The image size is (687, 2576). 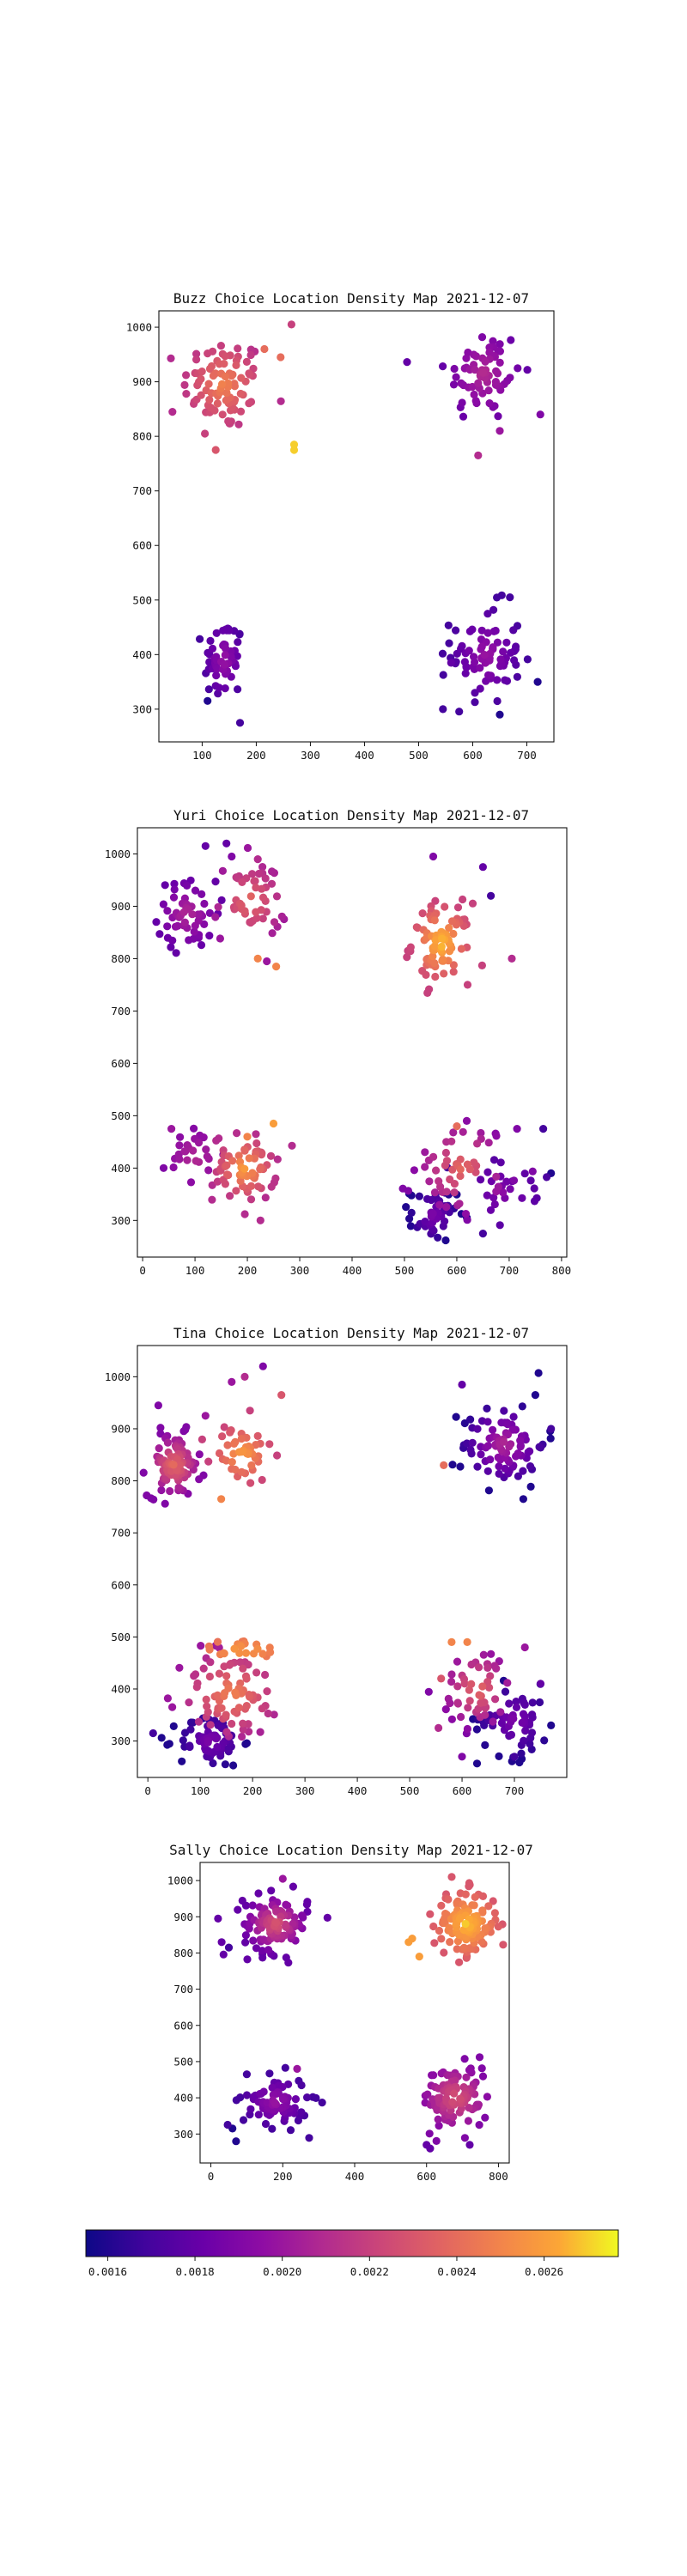 What do you see at coordinates (300, 1270) in the screenshot?
I see `x-tick-label: 300` at bounding box center [300, 1270].